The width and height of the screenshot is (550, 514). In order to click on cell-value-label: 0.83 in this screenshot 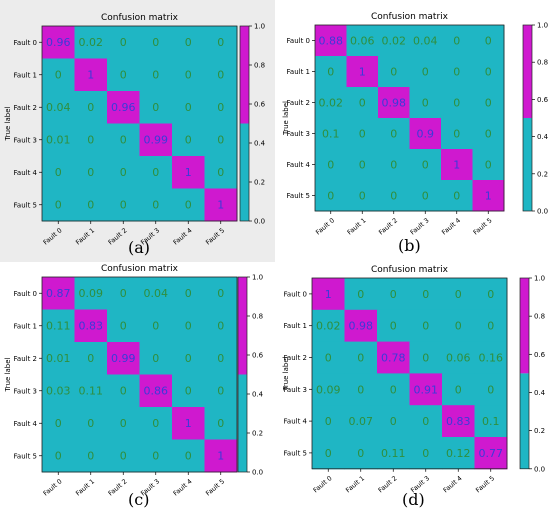, I will do `click(458, 421)`.